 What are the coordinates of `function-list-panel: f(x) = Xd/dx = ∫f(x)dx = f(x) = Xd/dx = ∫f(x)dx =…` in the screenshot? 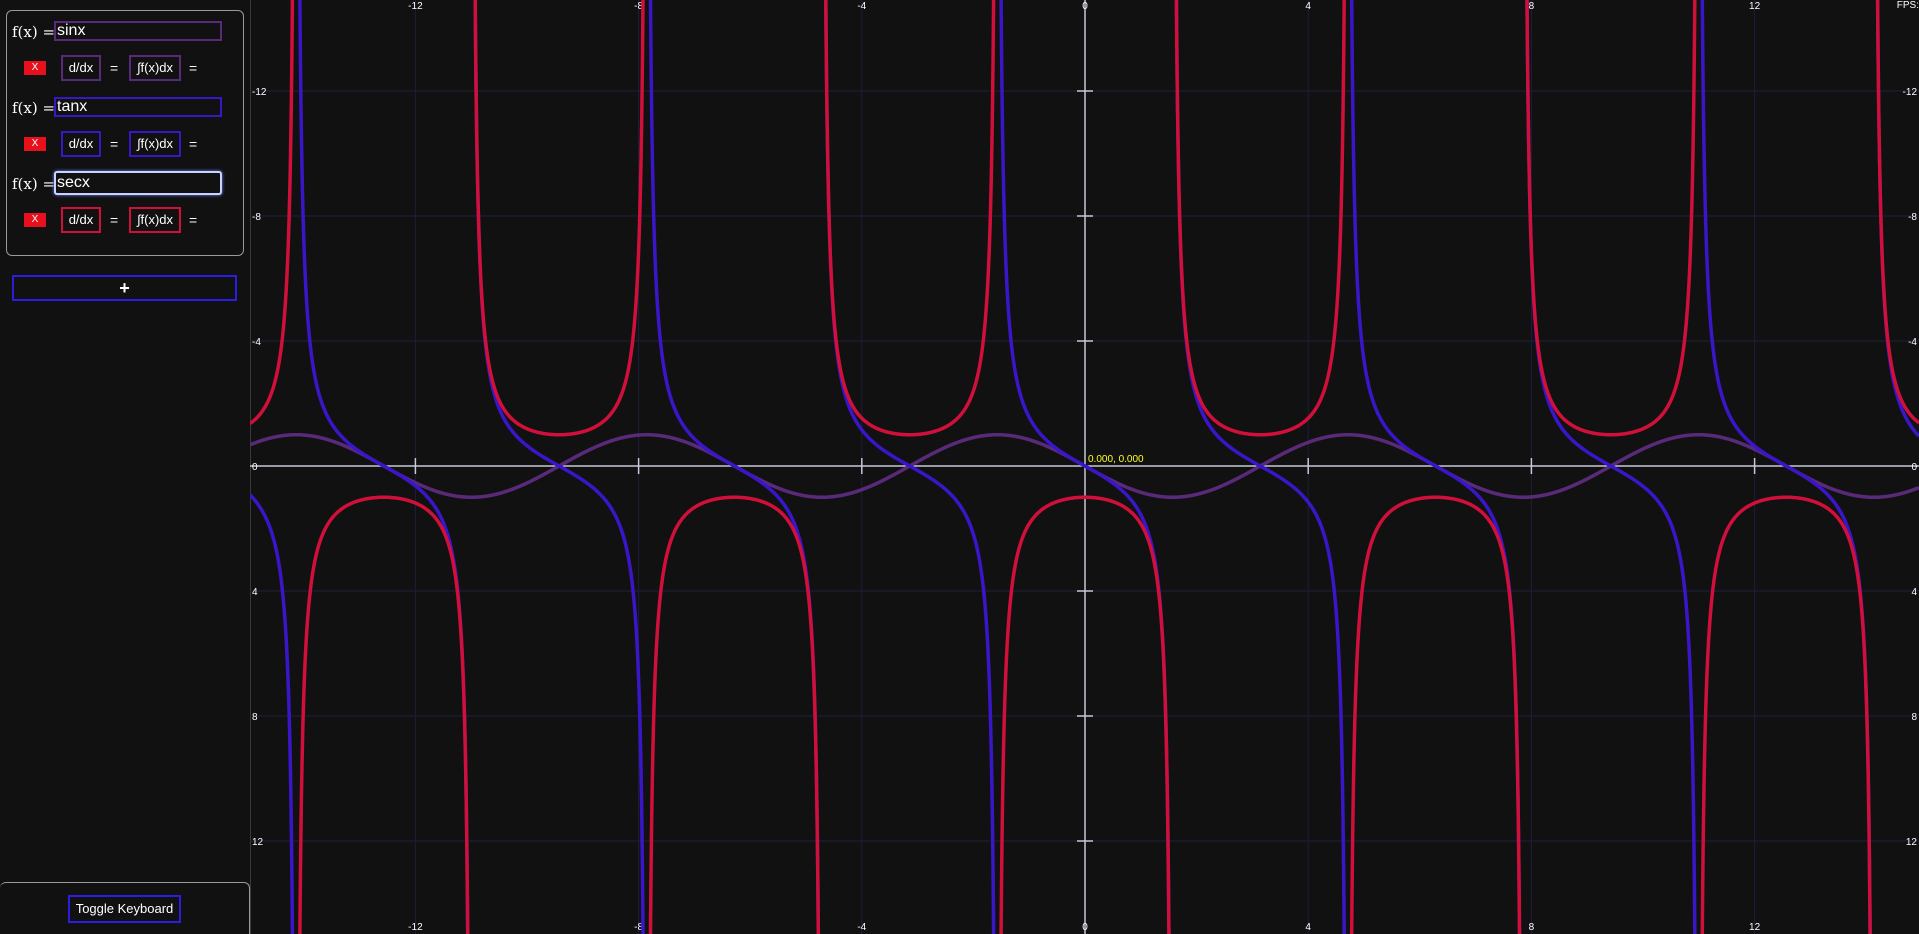 It's located at (125, 133).